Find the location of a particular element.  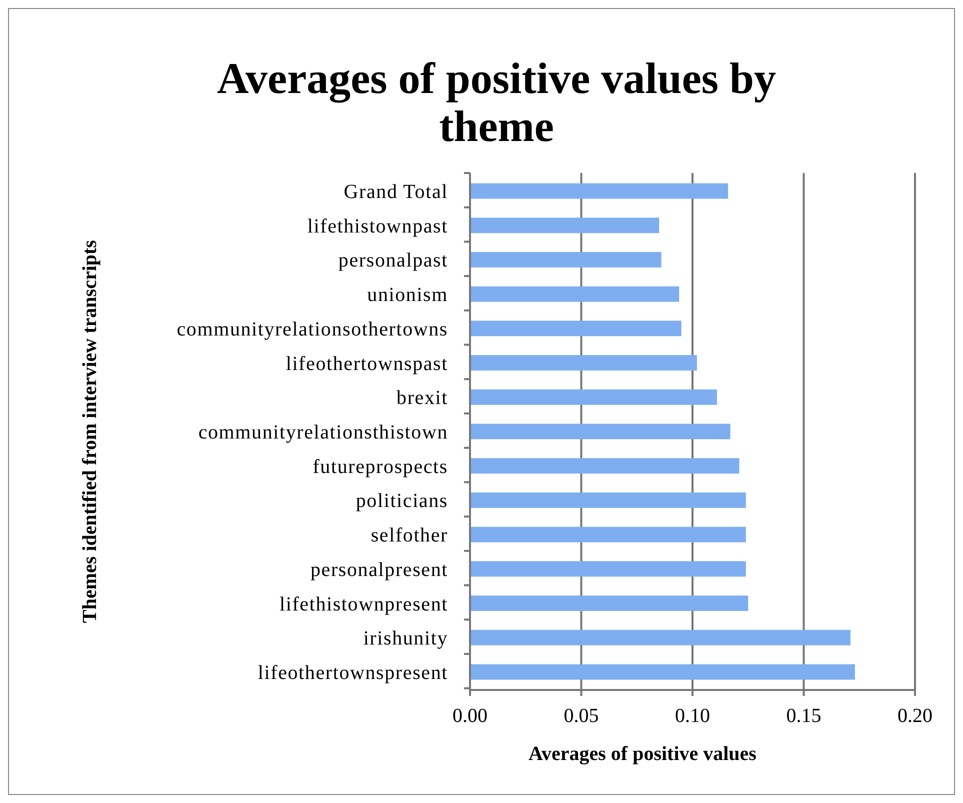

y-tick-label: politicians is located at coordinates (402, 501).